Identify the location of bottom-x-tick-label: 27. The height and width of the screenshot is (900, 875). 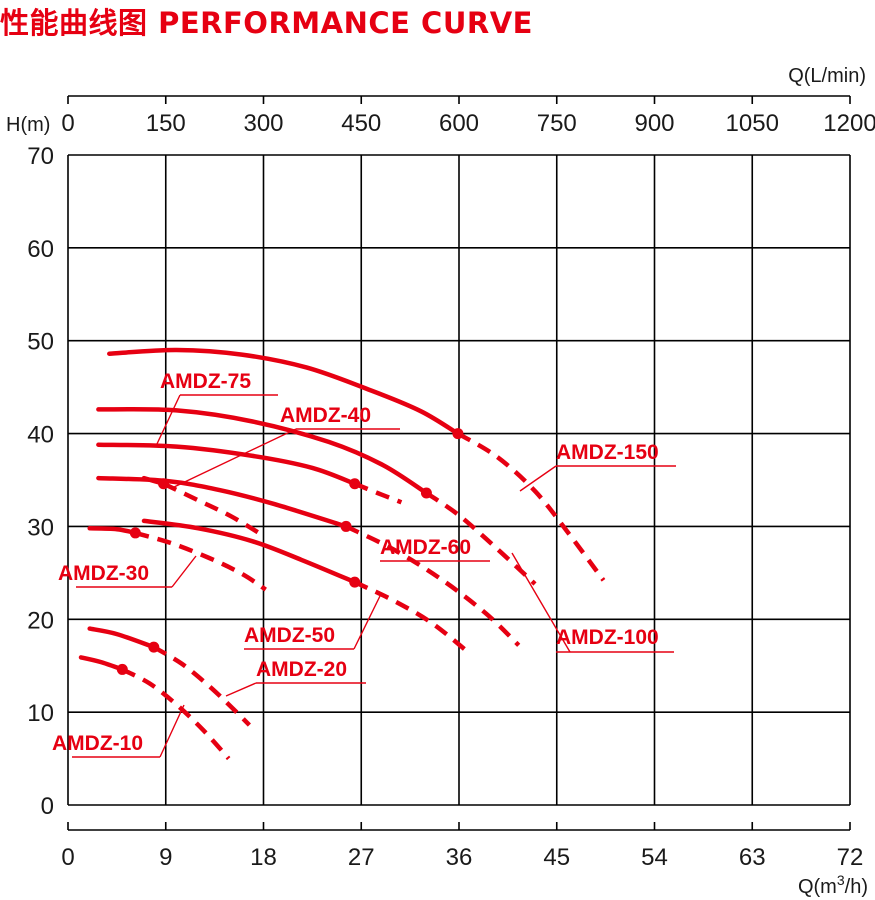
(361, 857).